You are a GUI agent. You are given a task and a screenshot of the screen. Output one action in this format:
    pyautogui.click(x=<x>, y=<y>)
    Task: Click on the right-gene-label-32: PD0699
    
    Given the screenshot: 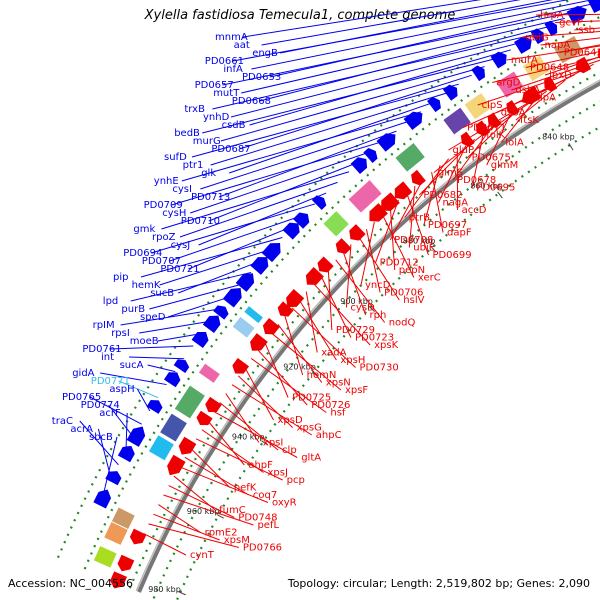 What is the action you would take?
    pyautogui.click(x=439, y=226)
    